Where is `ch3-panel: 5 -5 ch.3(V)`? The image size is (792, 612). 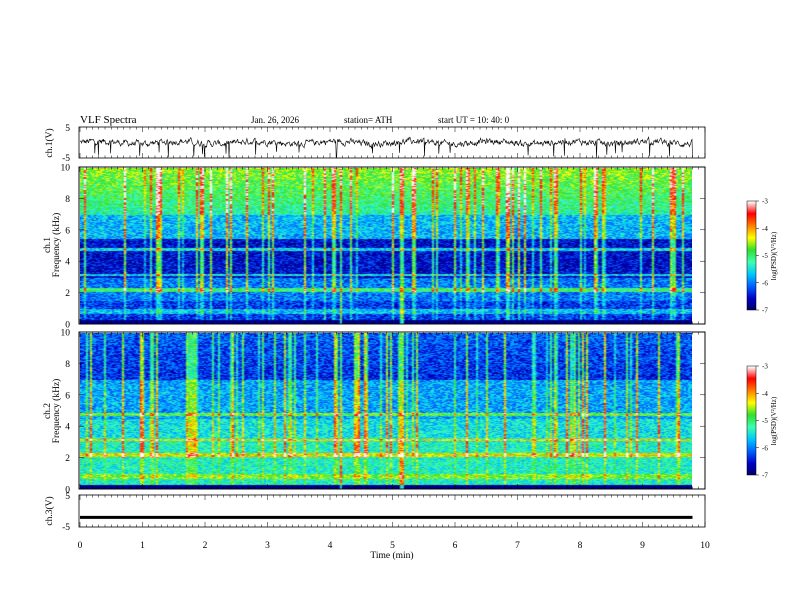
ch3-panel: 5 -5 ch.3(V) is located at coordinates (375, 512).